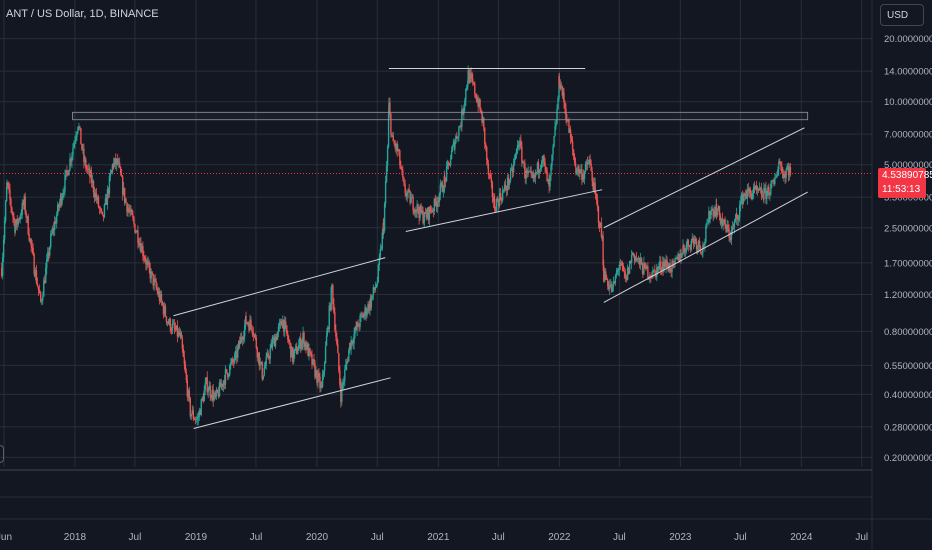 This screenshot has height=550, width=932. What do you see at coordinates (908, 332) in the screenshot?
I see `y-tick-label: 0.80000000` at bounding box center [908, 332].